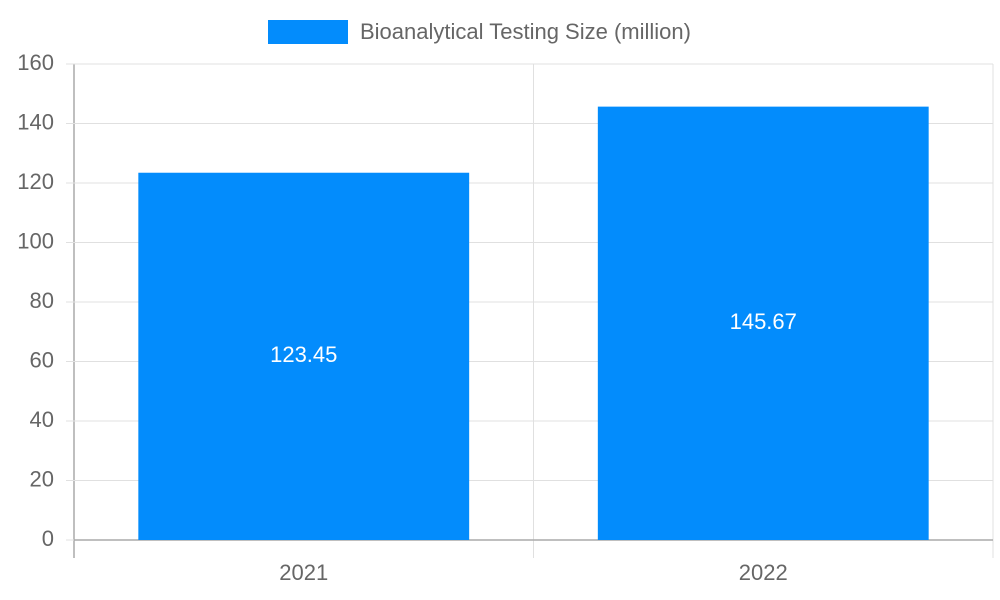  Describe the element at coordinates (35, 62) in the screenshot. I see `y-tick-label: 160` at that location.